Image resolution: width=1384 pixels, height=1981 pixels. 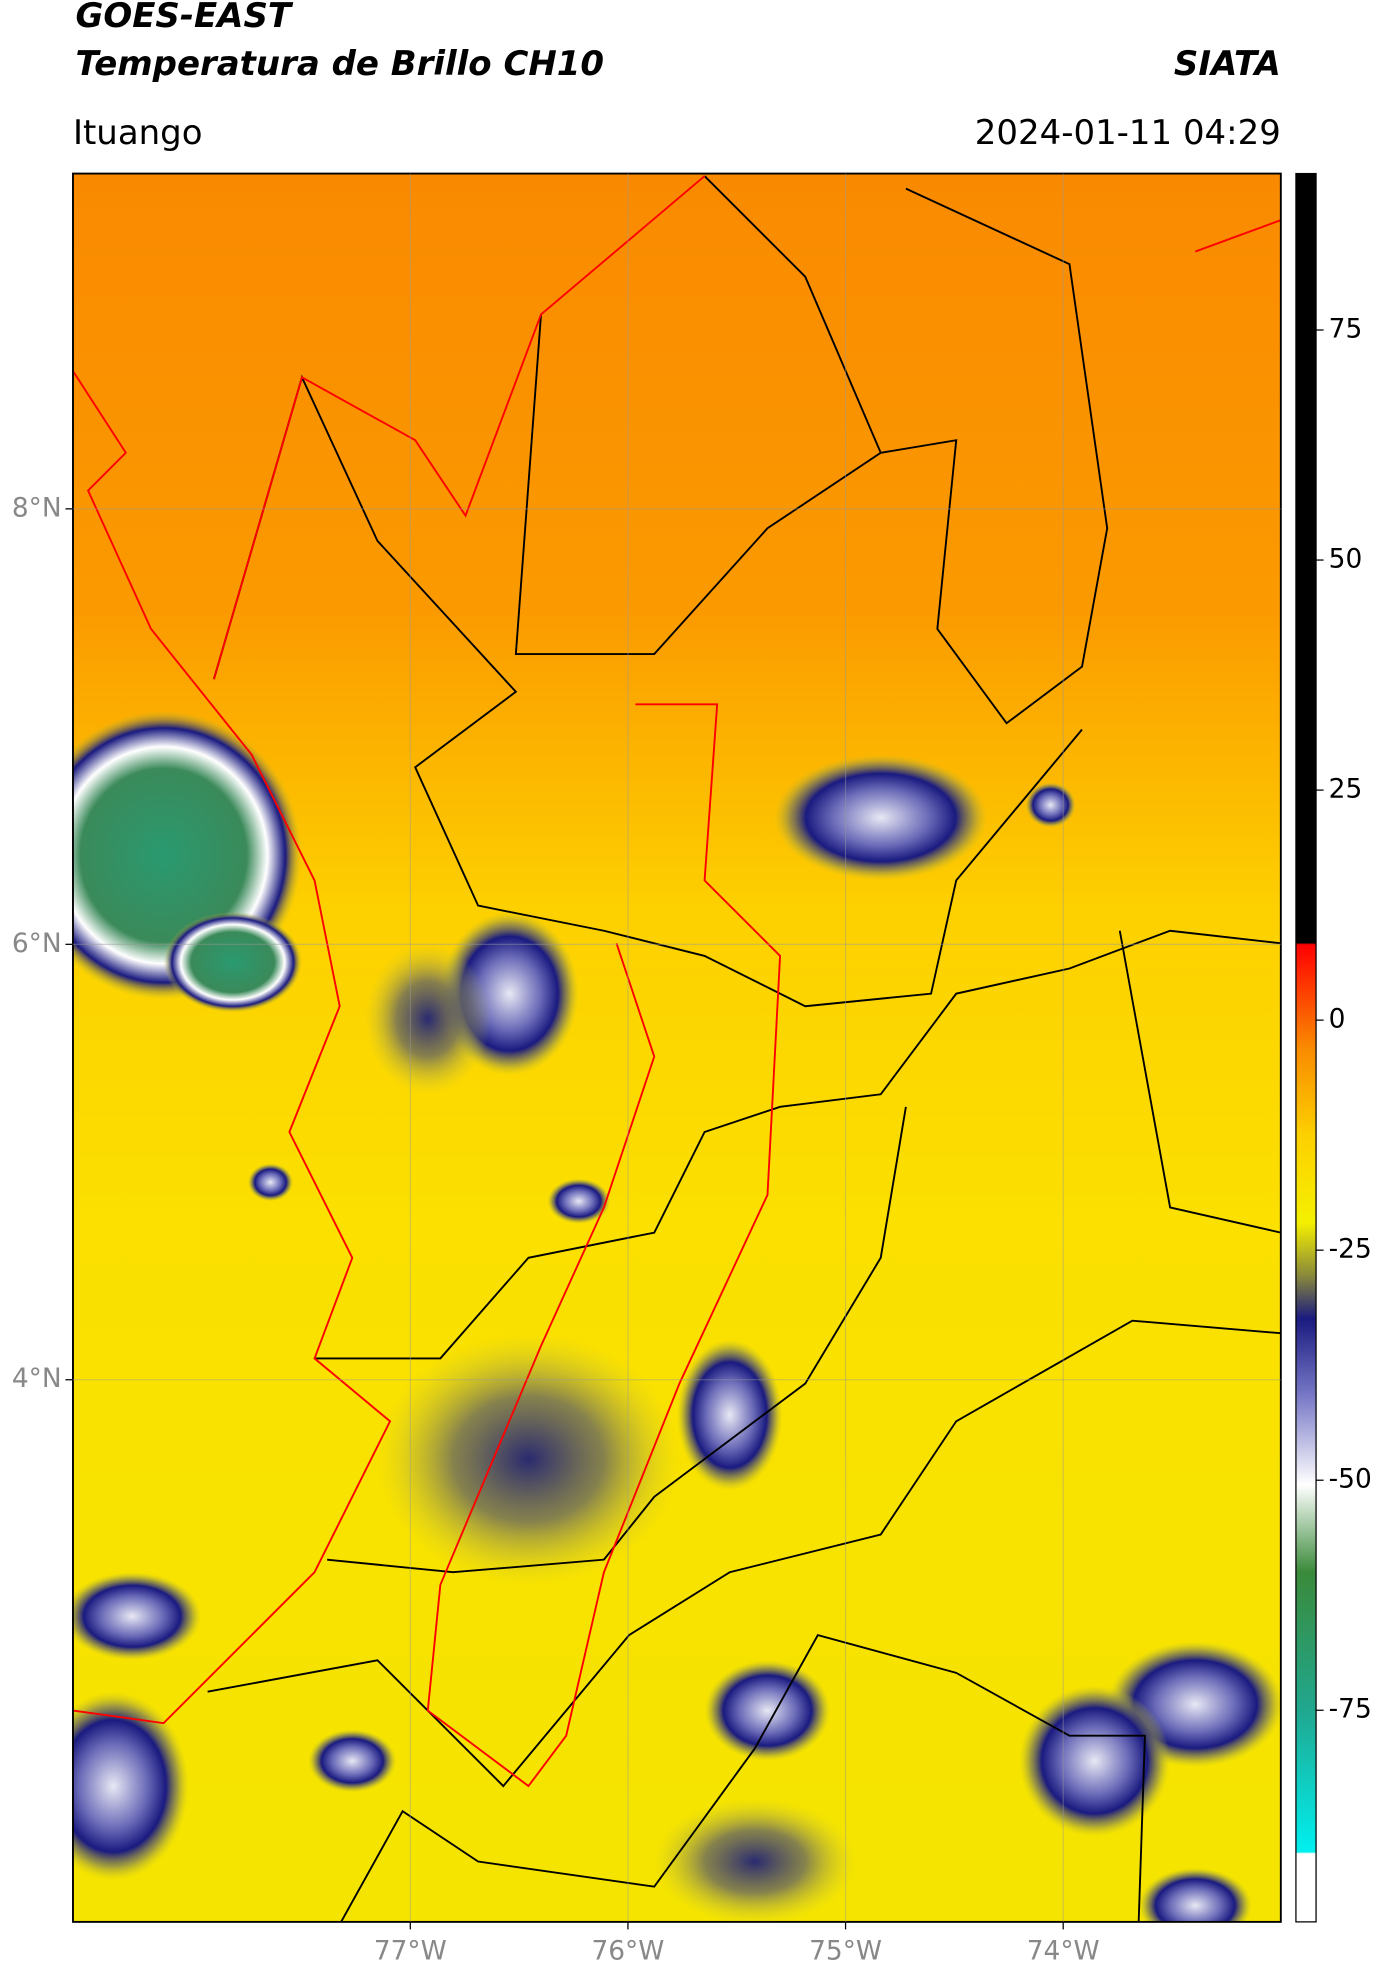 I want to click on x-tick-label: 76°W, so click(x=627, y=1951).